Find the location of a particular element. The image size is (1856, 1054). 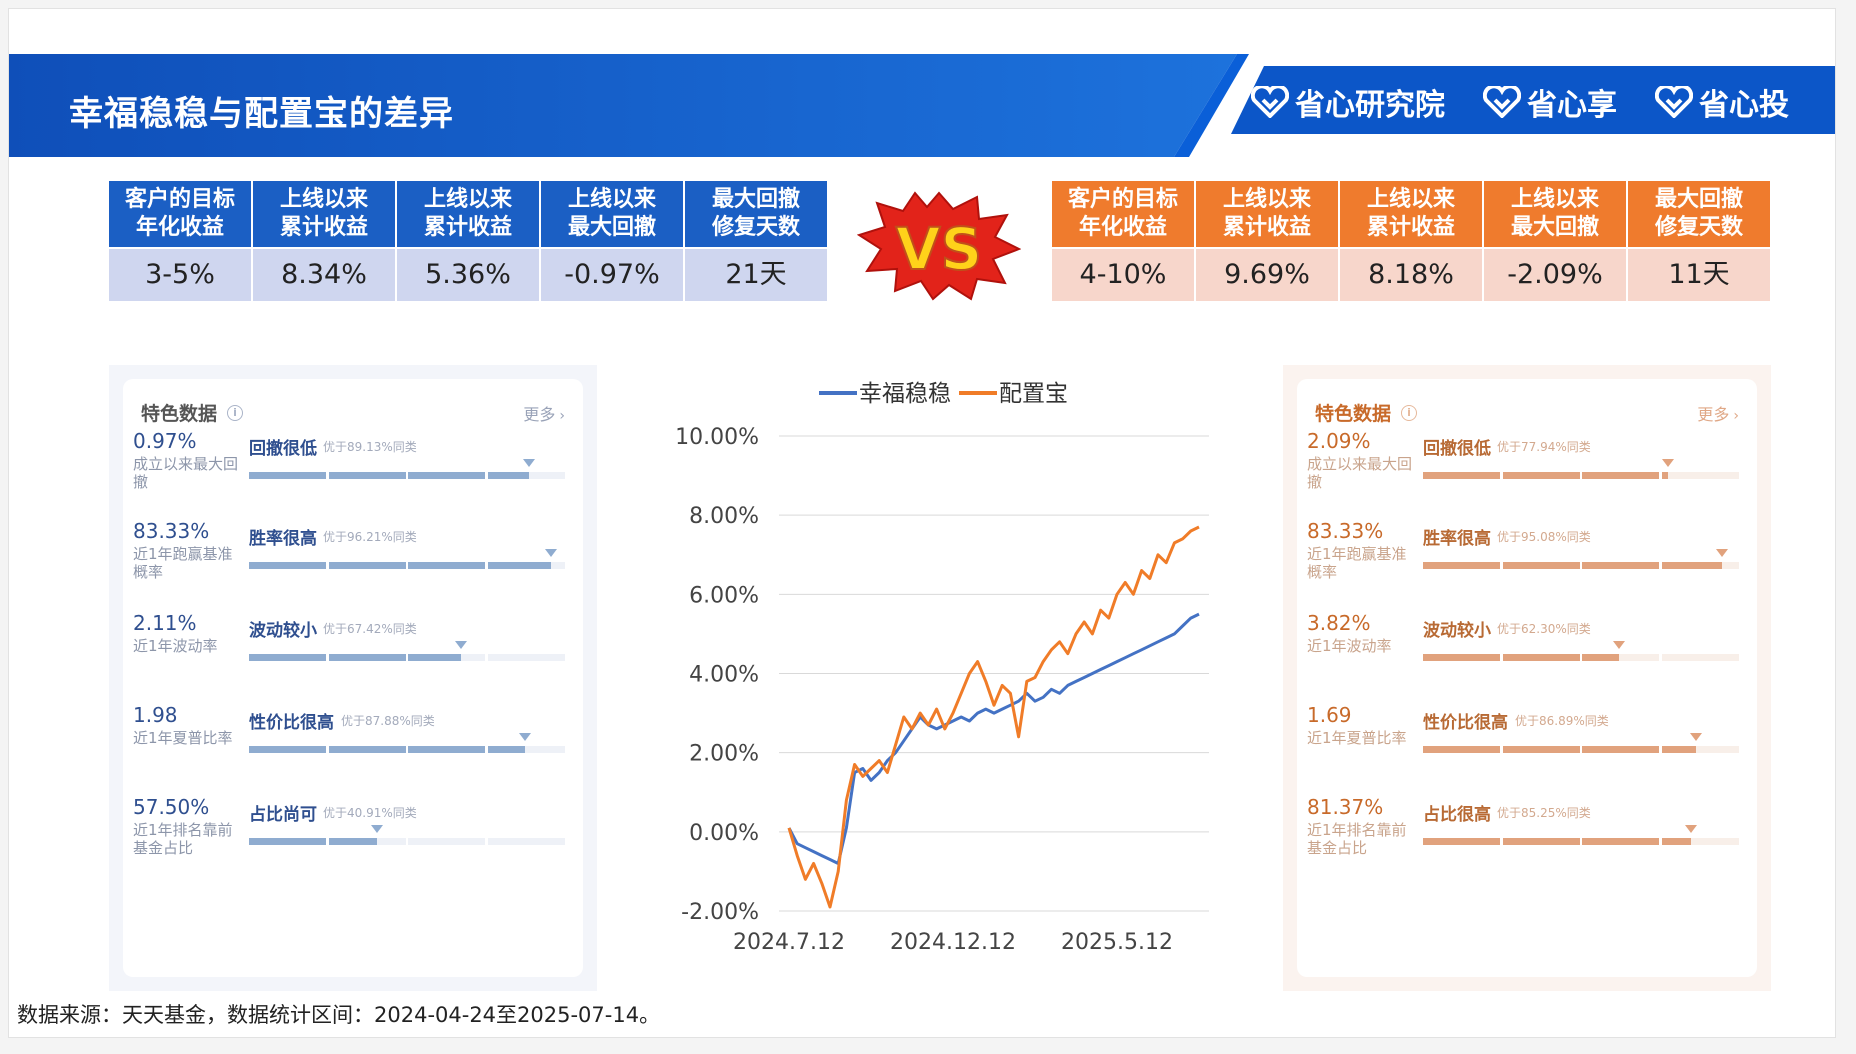

peer-rank-text: 优于86.89%同类 is located at coordinates (1562, 721).